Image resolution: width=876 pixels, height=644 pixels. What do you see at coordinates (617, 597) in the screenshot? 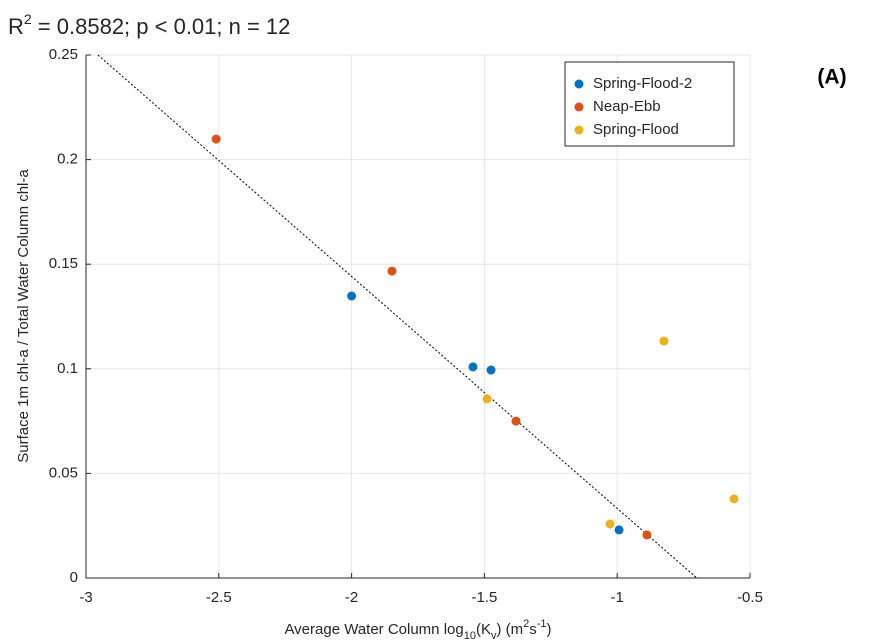
I see `x-tick-label: -1` at bounding box center [617, 597].